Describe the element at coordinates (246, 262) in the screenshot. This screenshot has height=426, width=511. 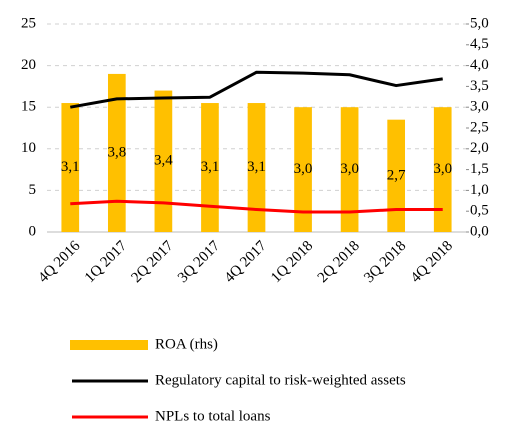
I see `x-tick-label: 4Q 2017` at that location.